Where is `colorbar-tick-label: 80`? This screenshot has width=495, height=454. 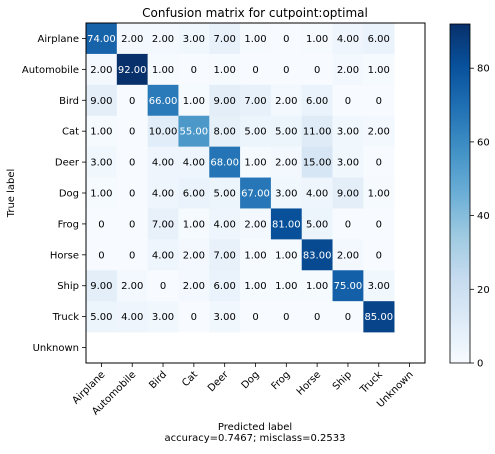
colorbar-tick-label: 80 is located at coordinates (483, 69).